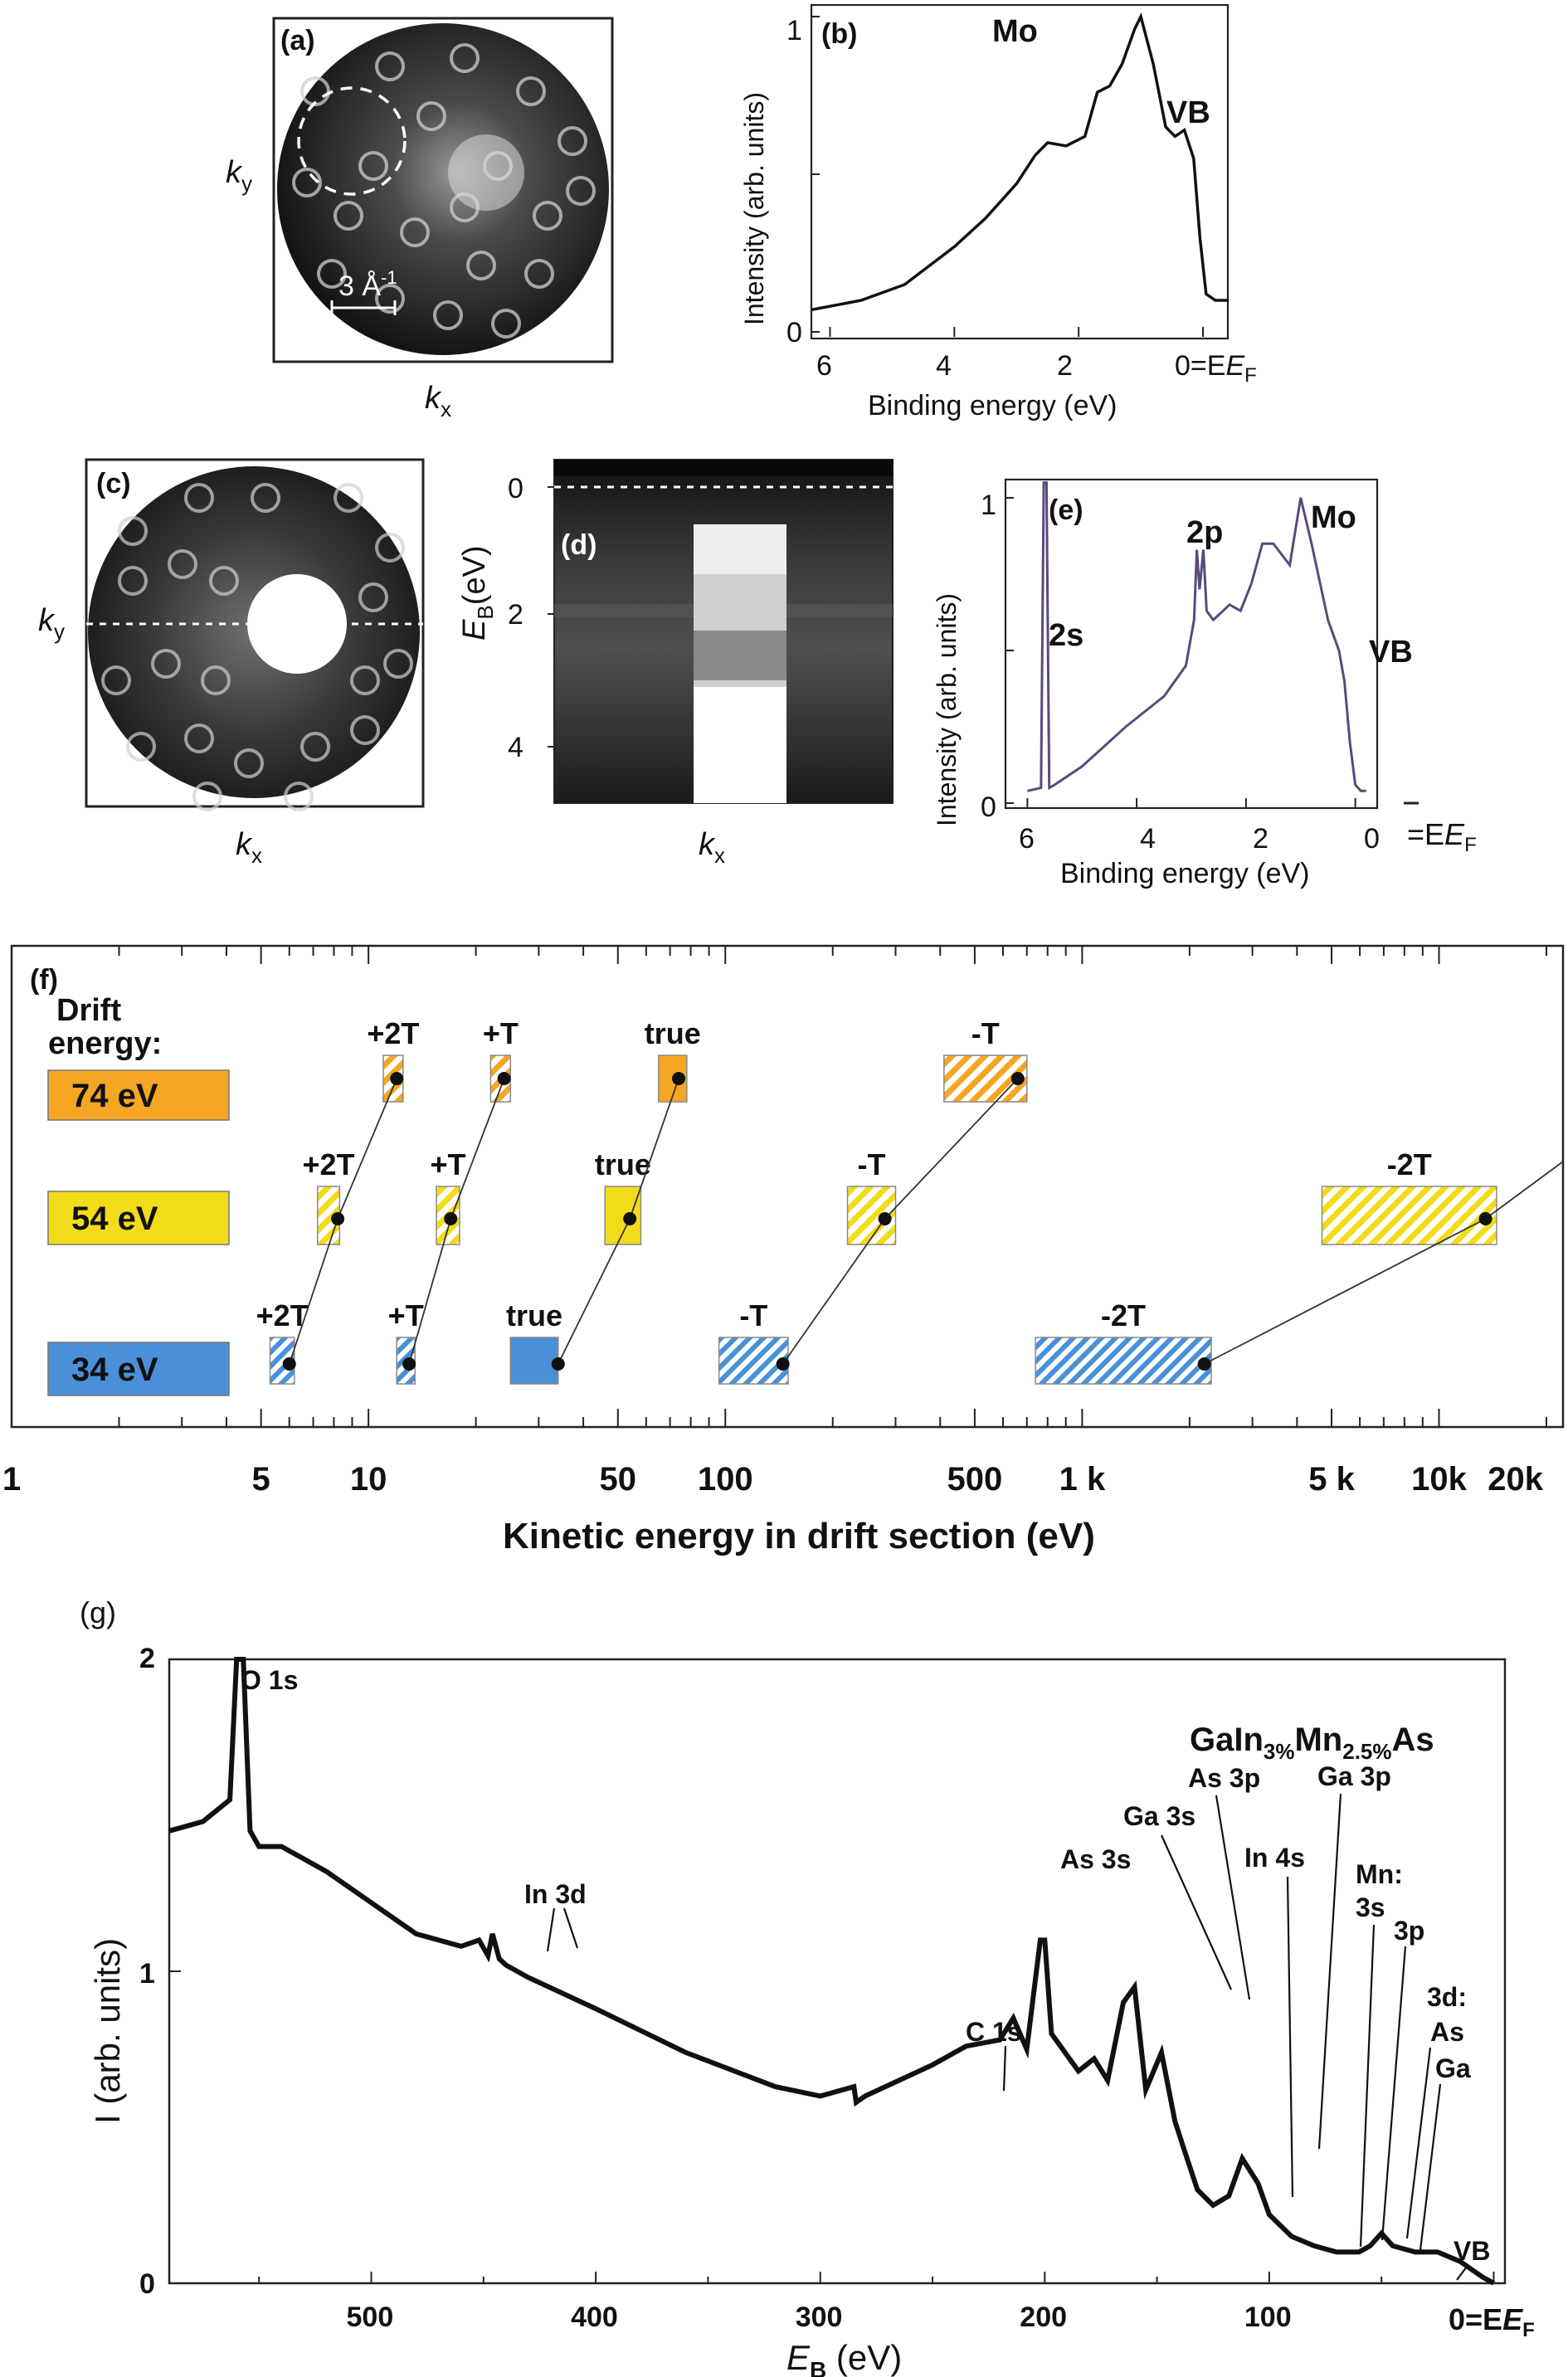 This screenshot has width=1568, height=2377. Describe the element at coordinates (1261, 839) in the screenshot. I see `e-xtick-2: 2` at that location.